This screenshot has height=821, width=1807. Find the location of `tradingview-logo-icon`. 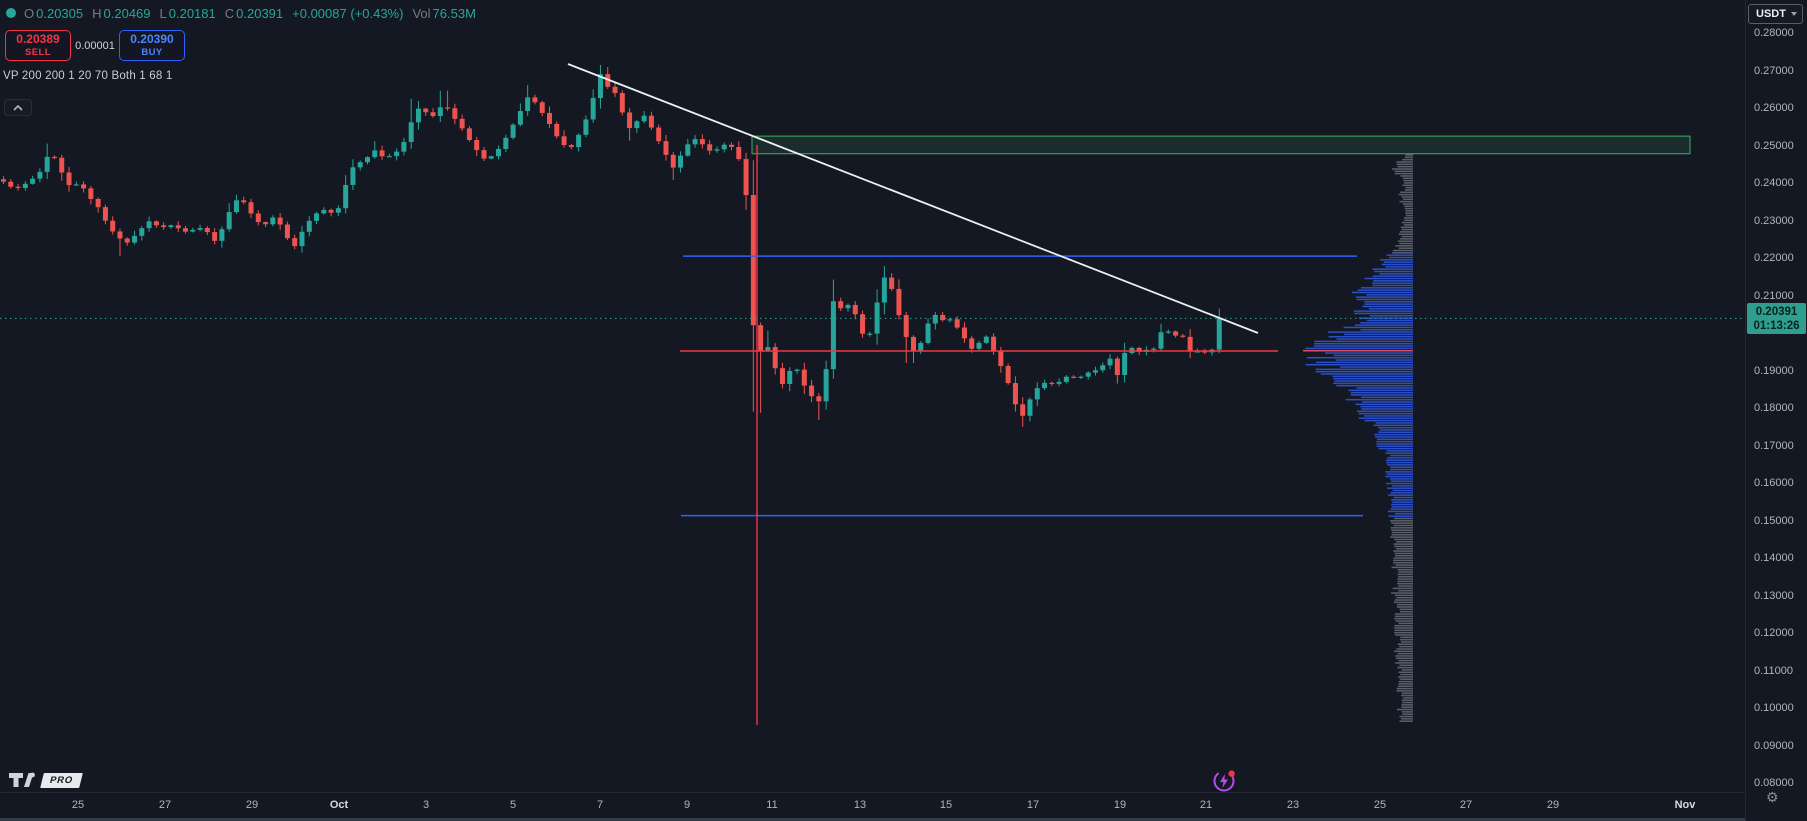

tradingview-logo-icon is located at coordinates (22, 779).